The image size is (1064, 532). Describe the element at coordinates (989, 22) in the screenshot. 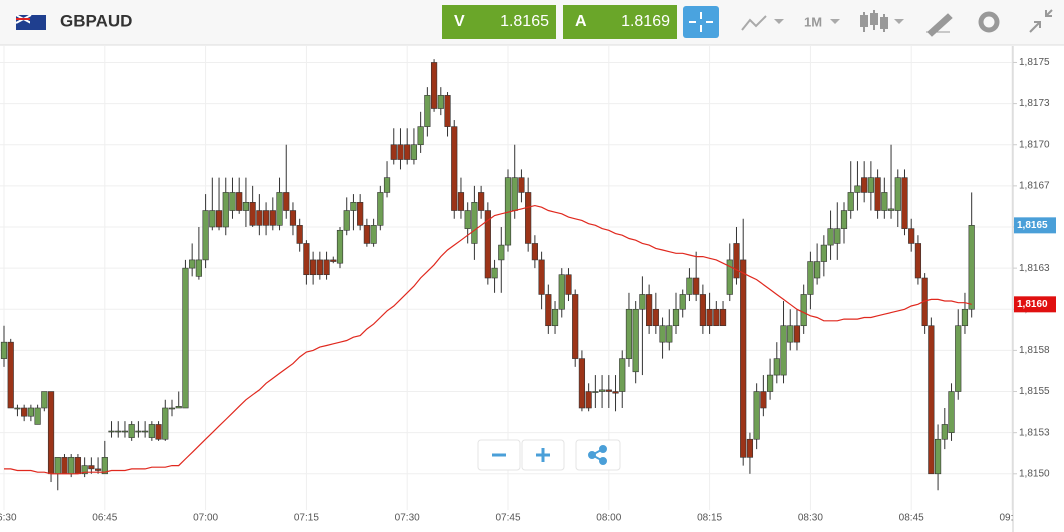

I see `settings-button` at that location.